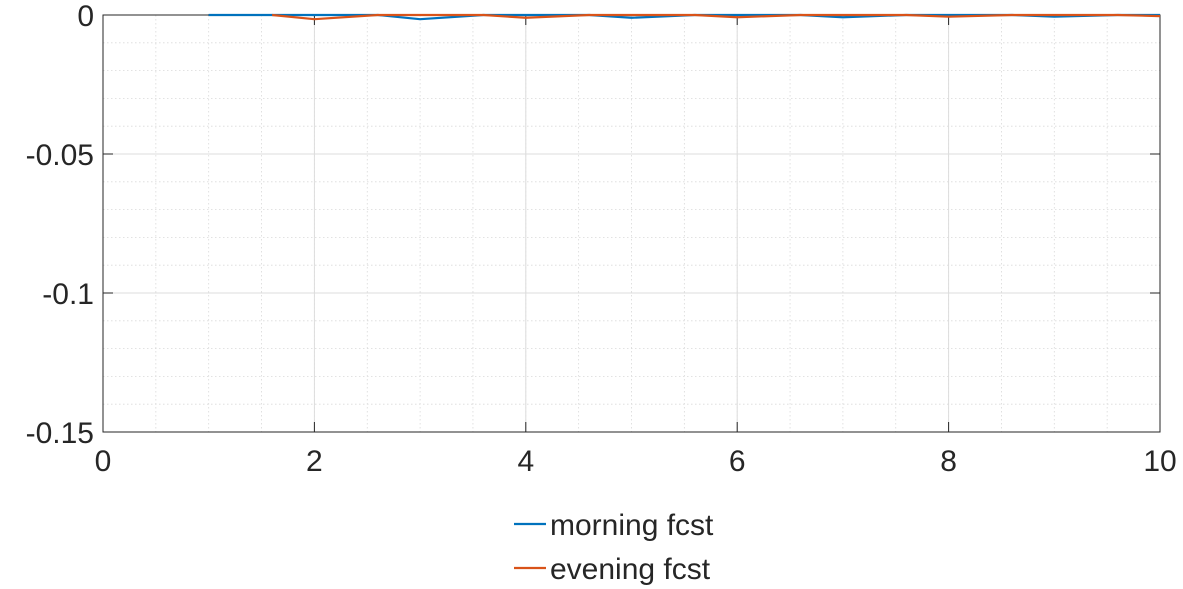 Image resolution: width=1183 pixels, height=589 pixels. What do you see at coordinates (85, 16) in the screenshot?
I see `y-tick-label: 0` at bounding box center [85, 16].